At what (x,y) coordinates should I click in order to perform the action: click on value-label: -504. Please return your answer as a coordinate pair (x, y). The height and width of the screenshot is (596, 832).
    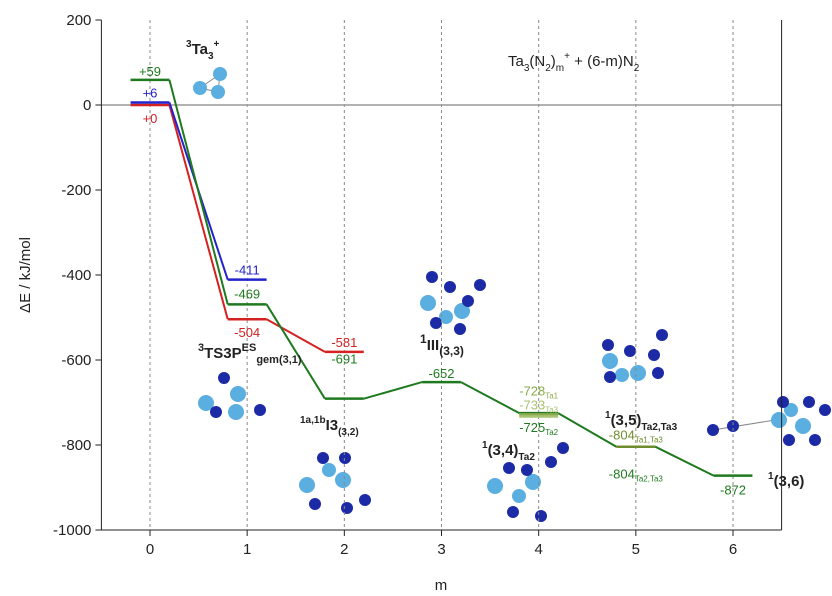
    Looking at the image, I should click on (247, 332).